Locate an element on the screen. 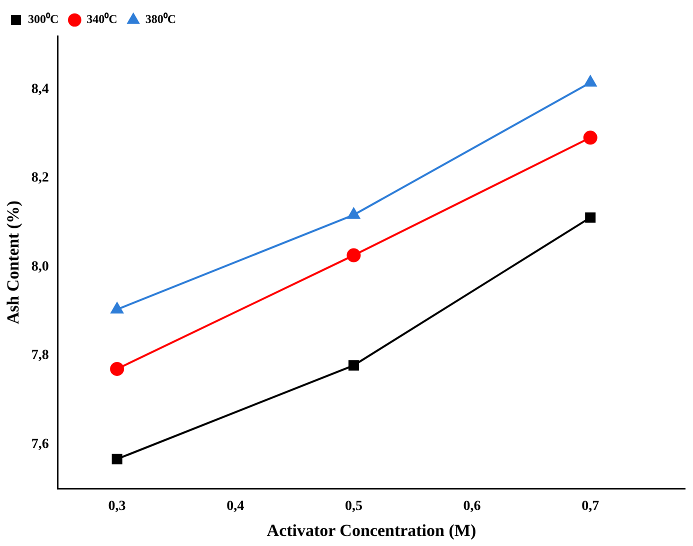  x-tick-label: 0,4 is located at coordinates (235, 506).